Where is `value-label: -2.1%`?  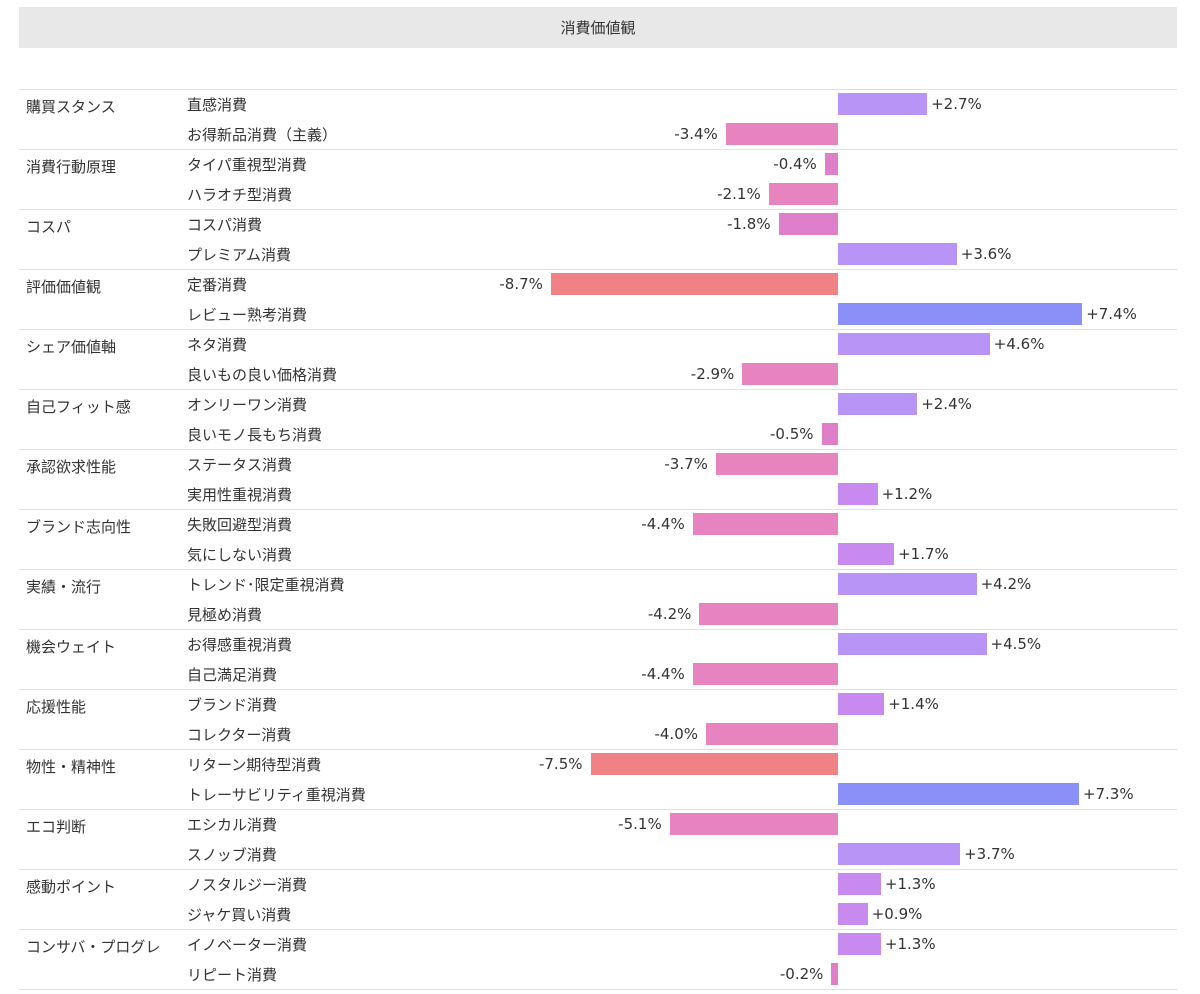
value-label: -2.1% is located at coordinates (739, 194).